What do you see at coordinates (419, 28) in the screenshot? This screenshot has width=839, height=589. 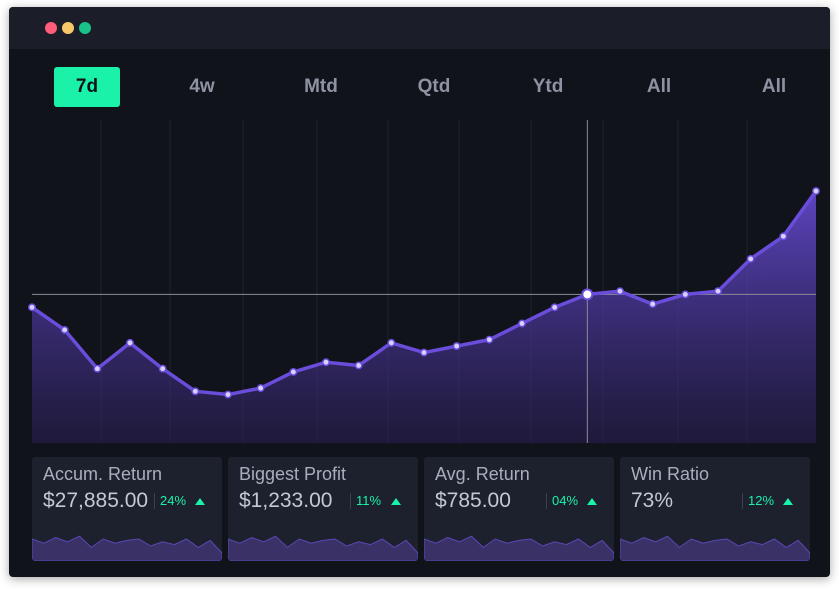 I see `title-bar` at bounding box center [419, 28].